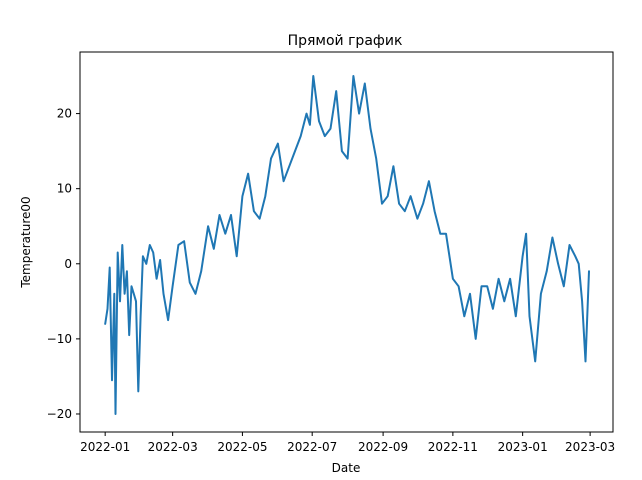 The height and width of the screenshot is (480, 642). Describe the element at coordinates (59, 339) in the screenshot. I see `y-tick-label: −10` at that location.